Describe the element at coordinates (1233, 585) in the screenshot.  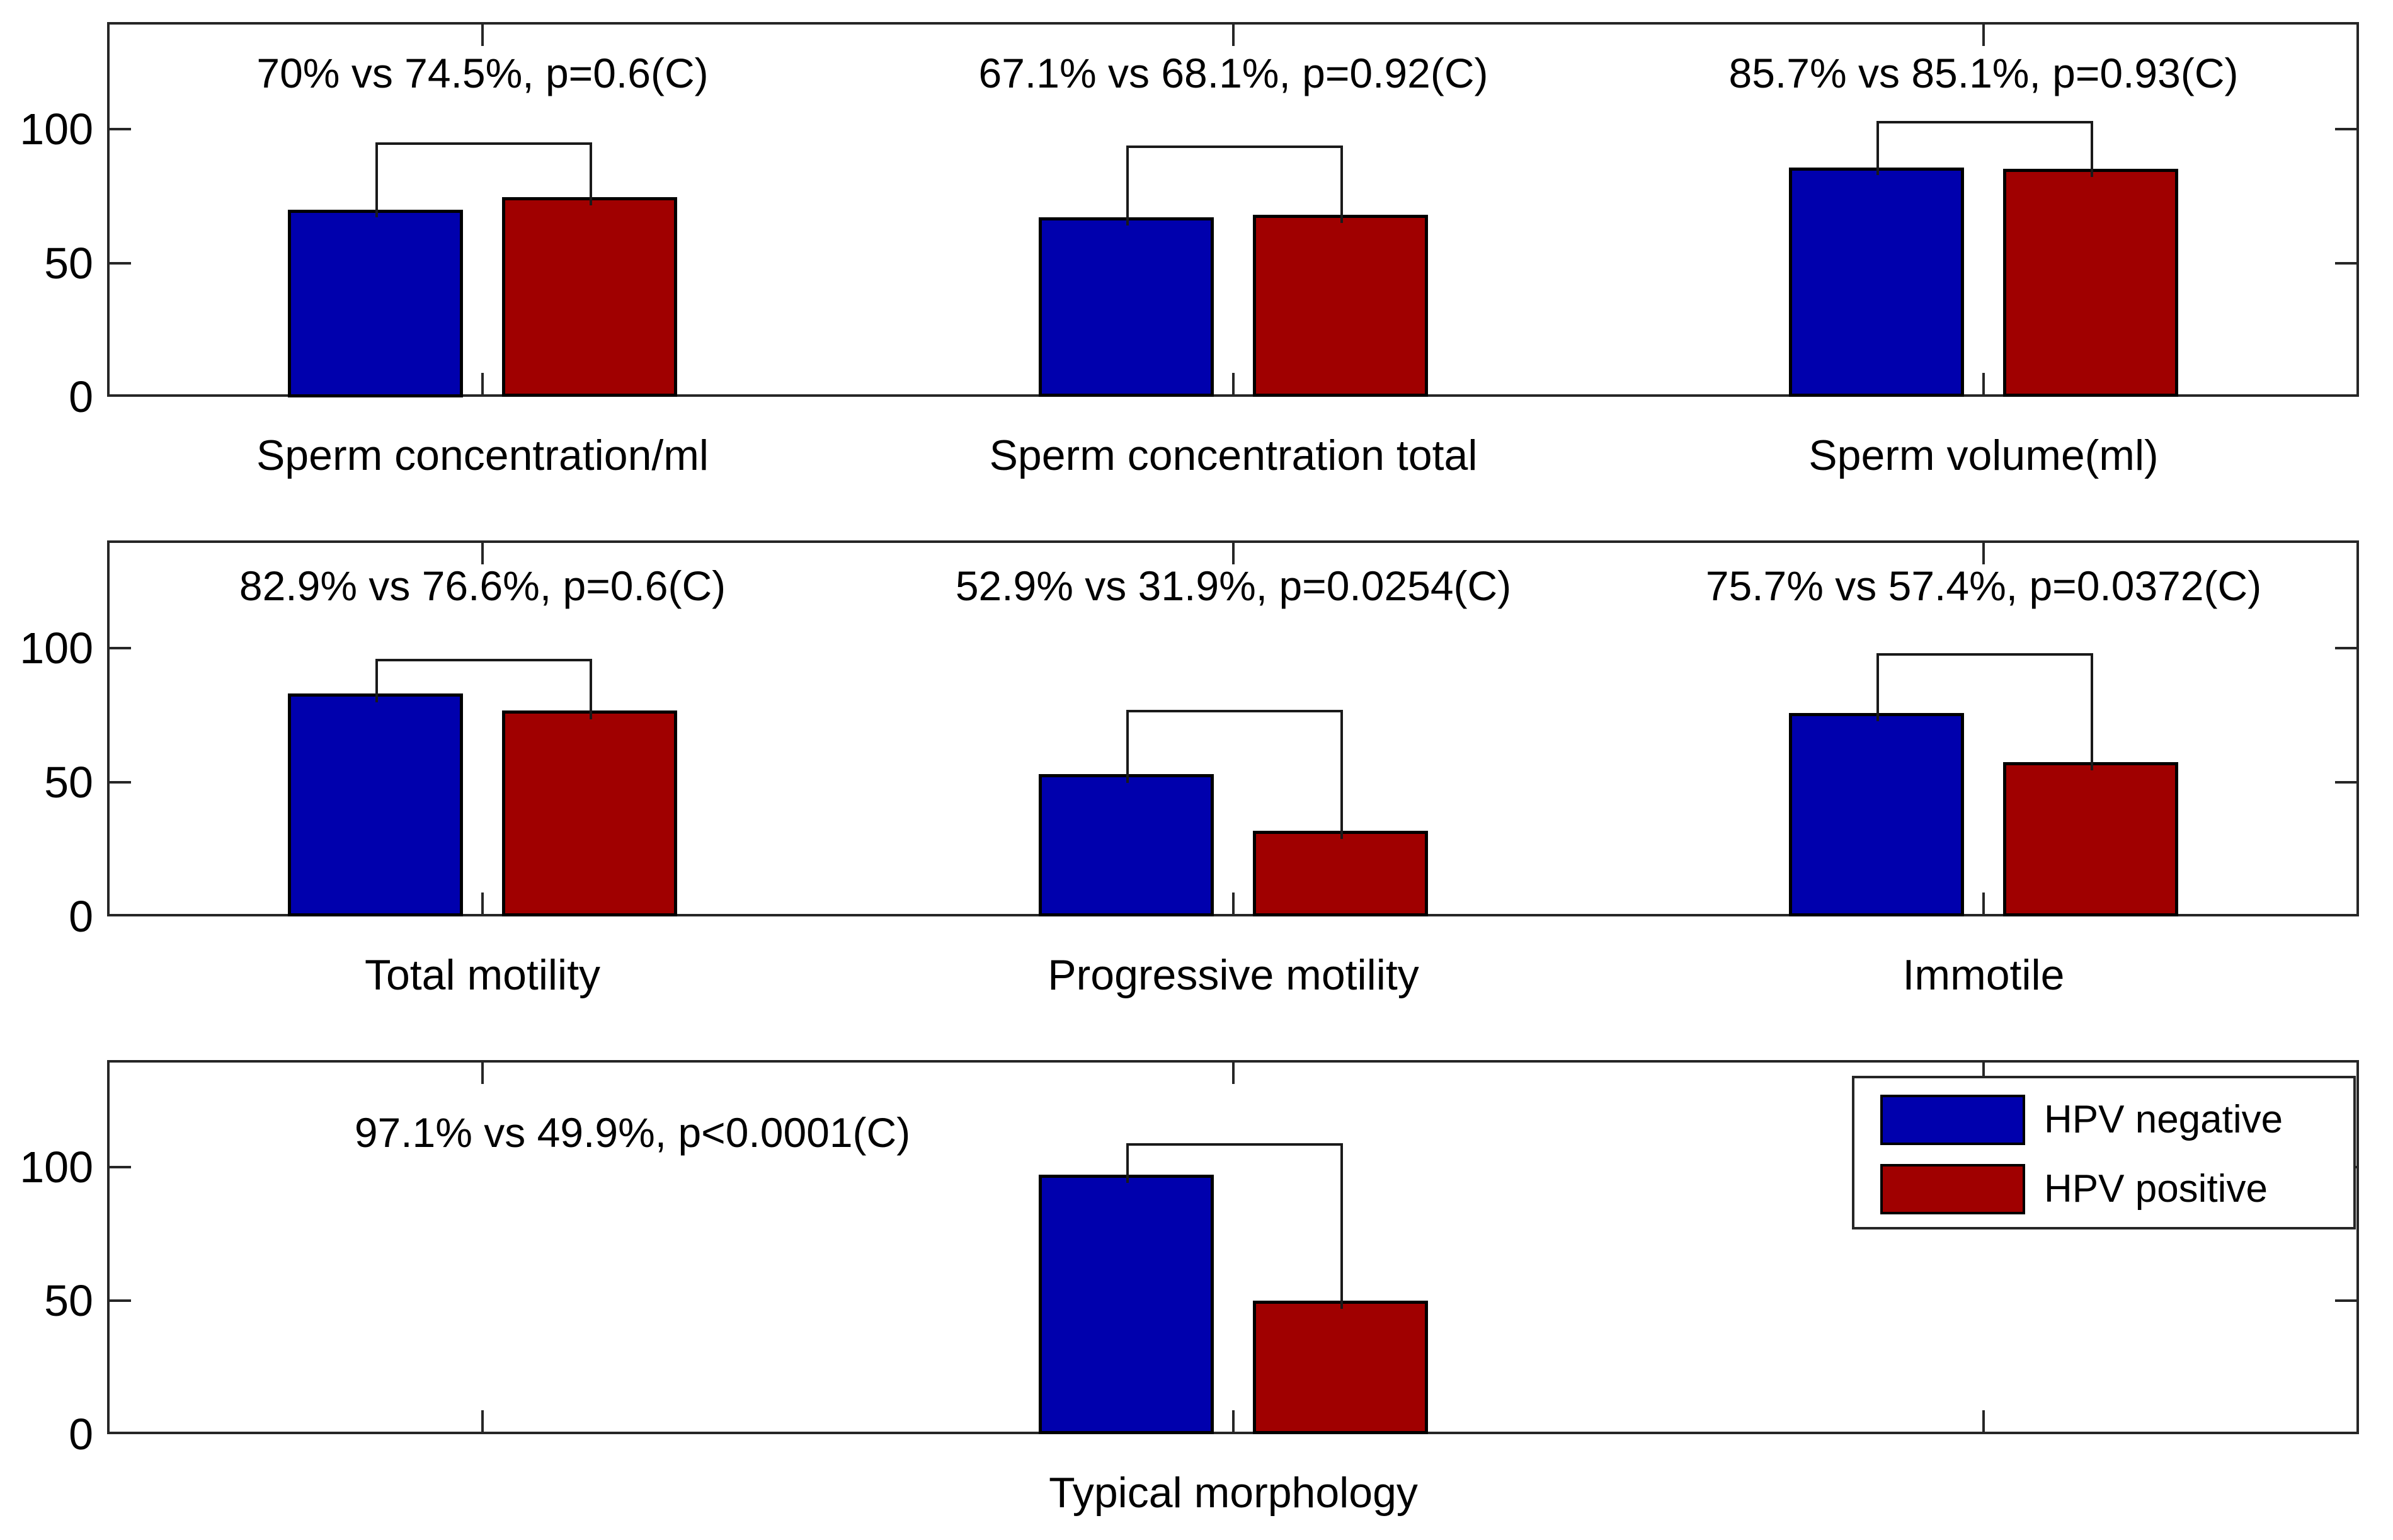
I see `comparison-annotation: 52.9% vs 31.9%, p=0.0254(C)` at that location.